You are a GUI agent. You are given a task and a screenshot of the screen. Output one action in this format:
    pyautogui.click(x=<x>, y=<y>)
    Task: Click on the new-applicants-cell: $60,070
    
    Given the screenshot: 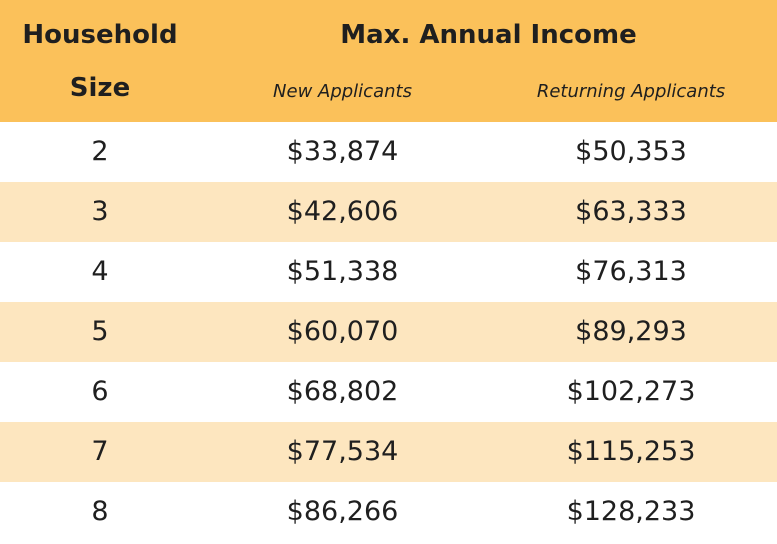 What is the action you would take?
    pyautogui.click(x=342, y=331)
    